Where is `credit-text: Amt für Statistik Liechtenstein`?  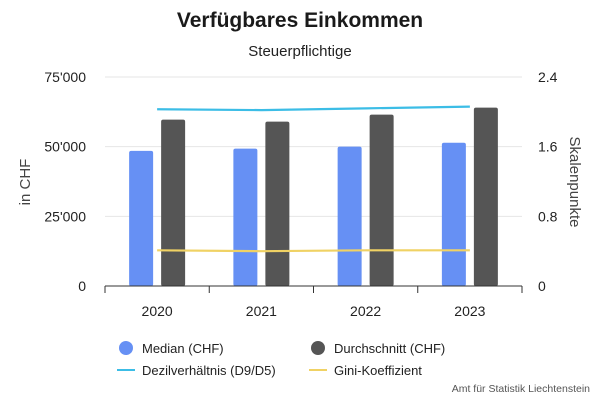
credit-text: Amt für Statistik Liechtenstein is located at coordinates (521, 389).